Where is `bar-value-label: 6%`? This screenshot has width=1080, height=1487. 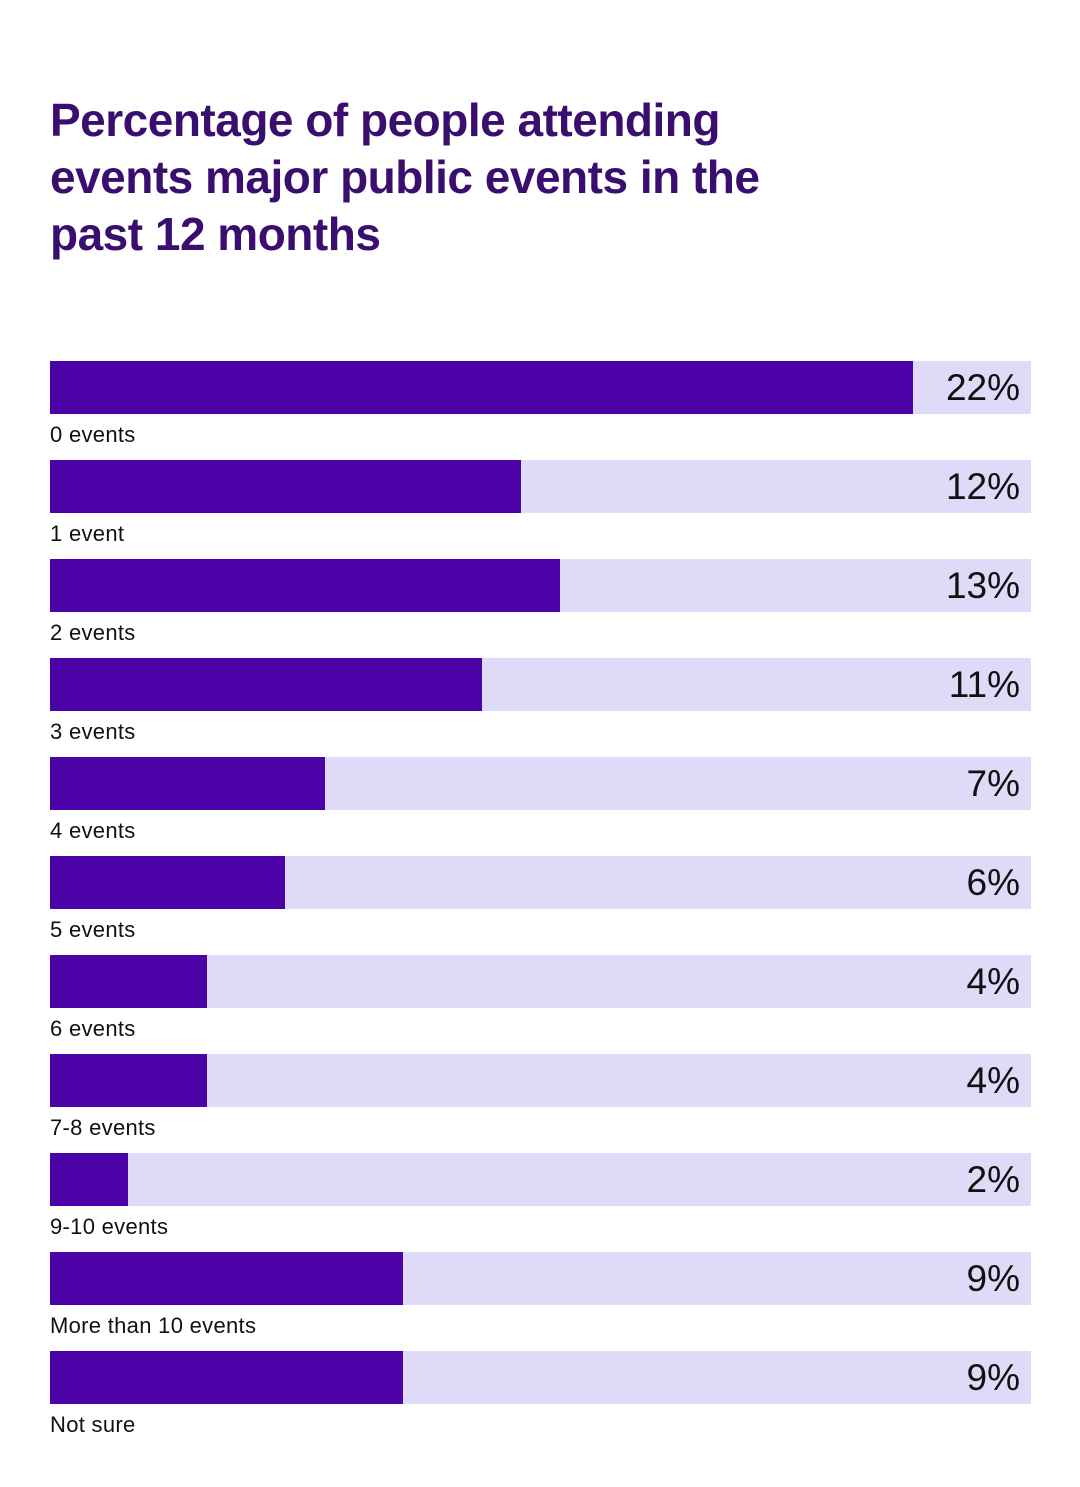
bar-value-label: 6% is located at coordinates (993, 882).